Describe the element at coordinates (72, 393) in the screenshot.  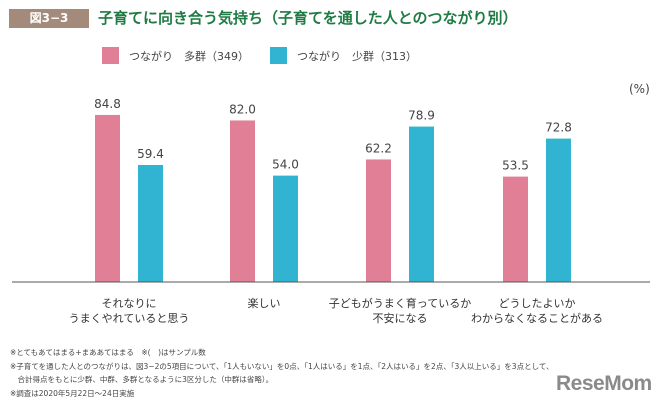
I see `note: ※調査は2020年5月22日〜24日実施` at that location.